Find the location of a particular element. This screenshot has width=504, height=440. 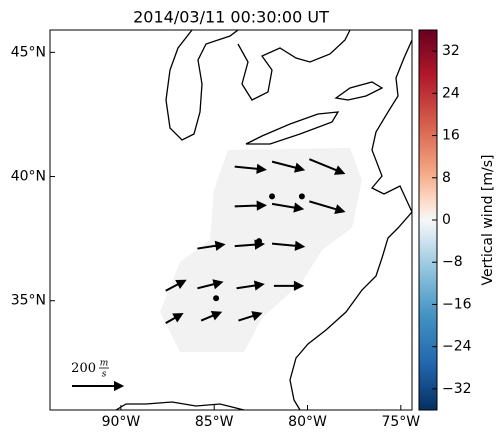

y-tick-label: 35°N is located at coordinates (28, 301).